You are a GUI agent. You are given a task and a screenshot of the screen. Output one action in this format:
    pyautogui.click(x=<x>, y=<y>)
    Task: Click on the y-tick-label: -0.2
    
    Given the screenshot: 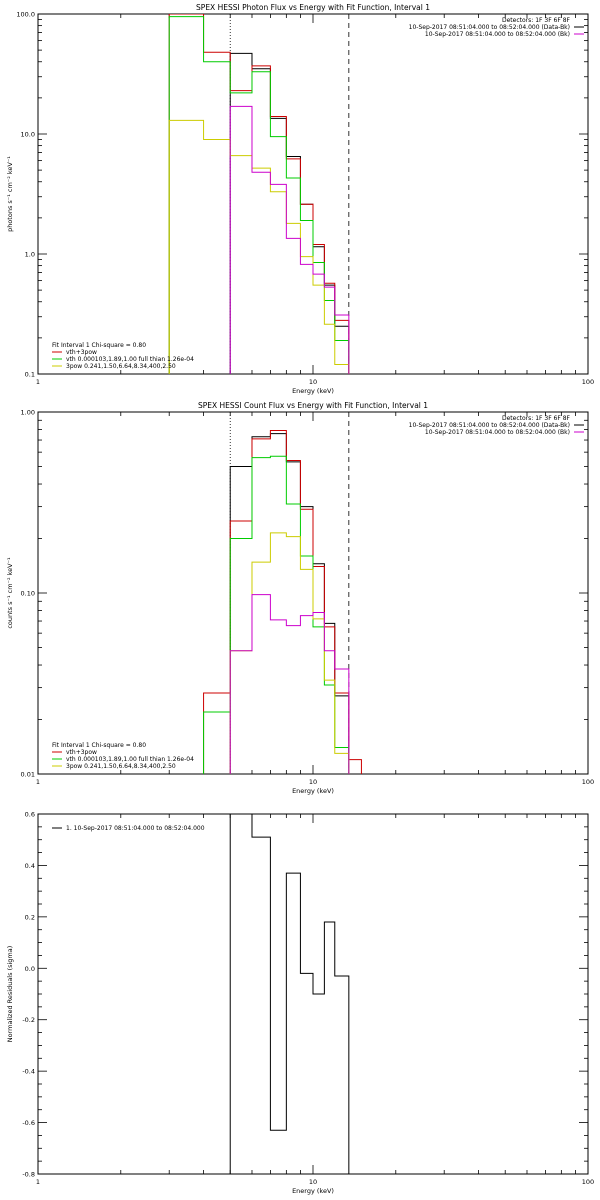 What is the action you would take?
    pyautogui.click(x=28, y=1020)
    